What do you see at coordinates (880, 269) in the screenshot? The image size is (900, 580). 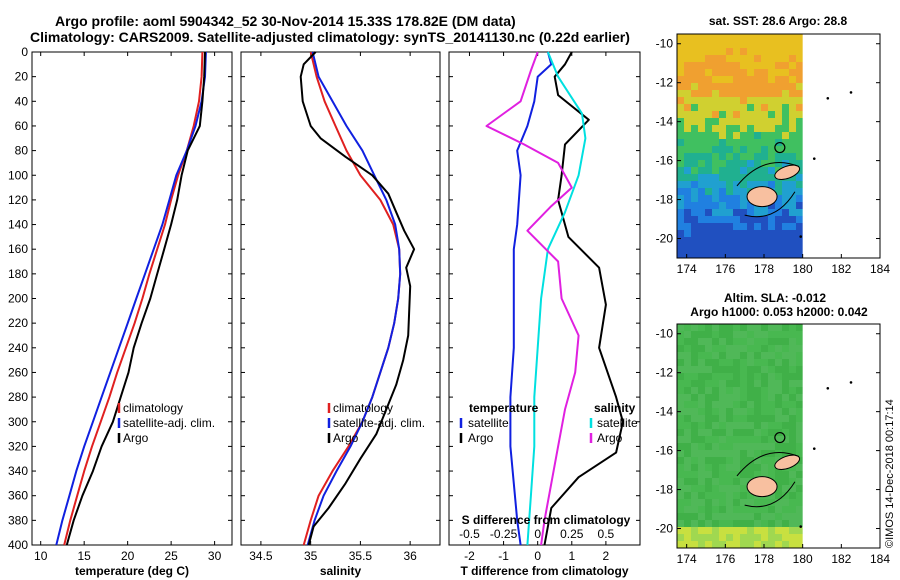 I see `sst_map-x-tick-label: 184` at bounding box center [880, 269].